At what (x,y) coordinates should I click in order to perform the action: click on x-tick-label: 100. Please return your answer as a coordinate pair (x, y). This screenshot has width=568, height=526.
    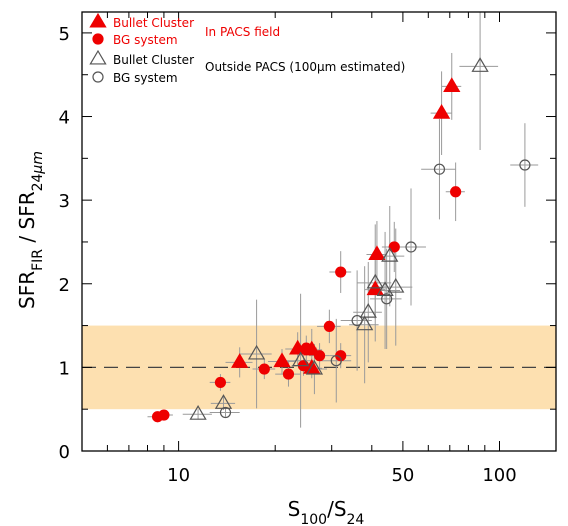
    Looking at the image, I should click on (499, 475).